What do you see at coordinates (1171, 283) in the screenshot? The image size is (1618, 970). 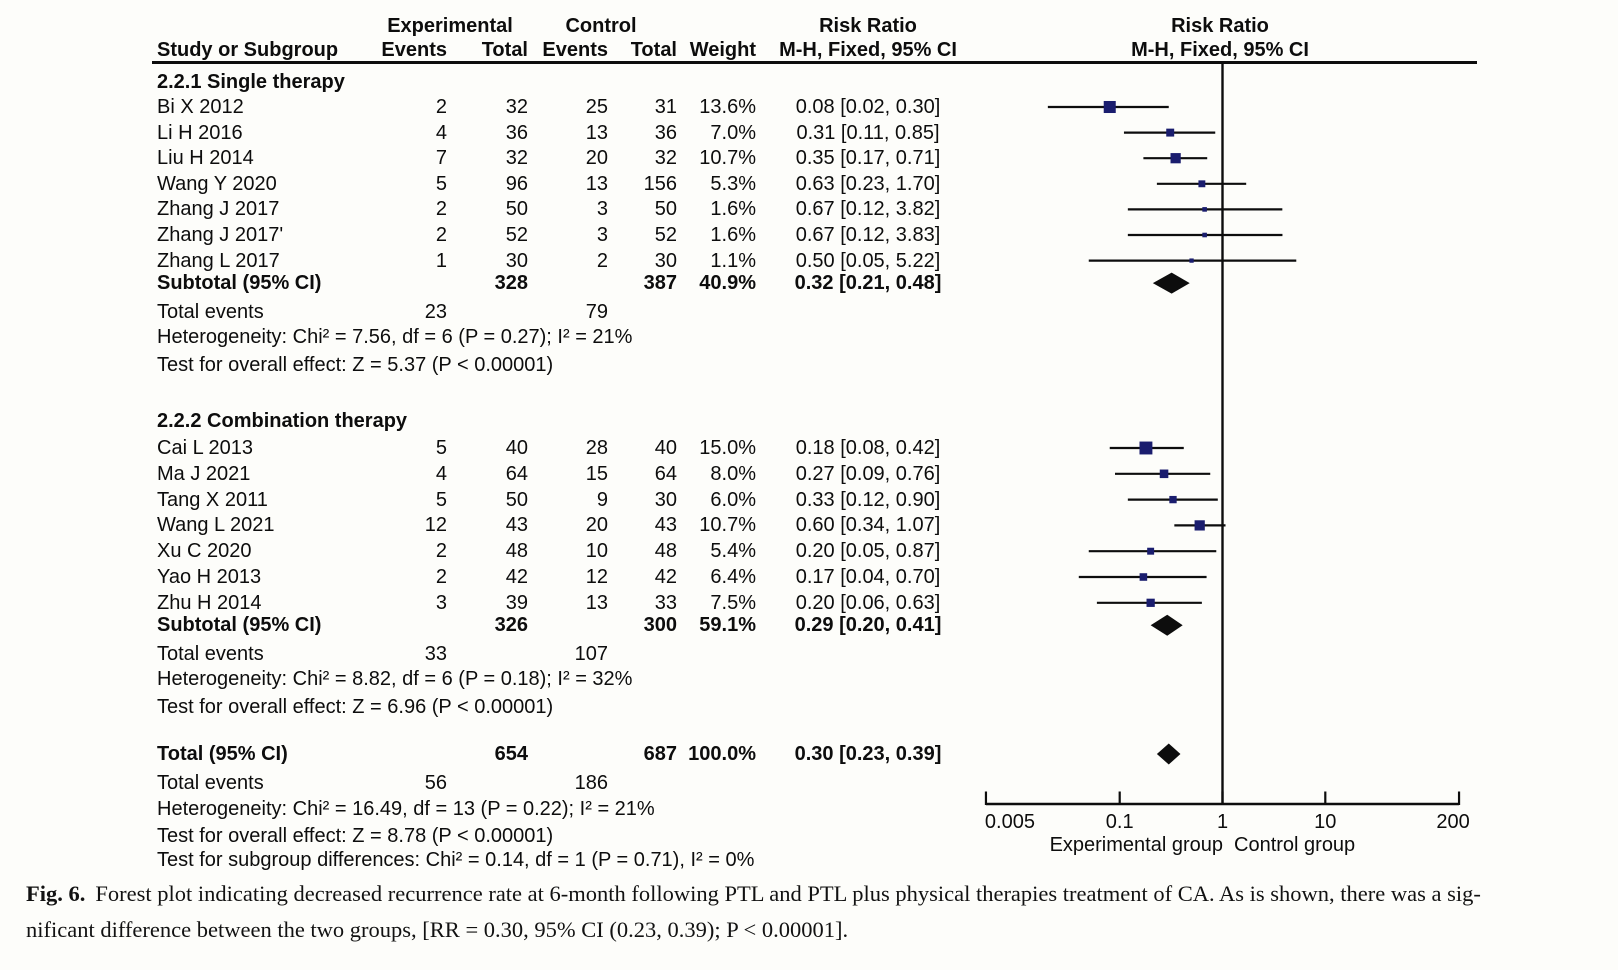 I see `subtotal-diamond` at bounding box center [1171, 283].